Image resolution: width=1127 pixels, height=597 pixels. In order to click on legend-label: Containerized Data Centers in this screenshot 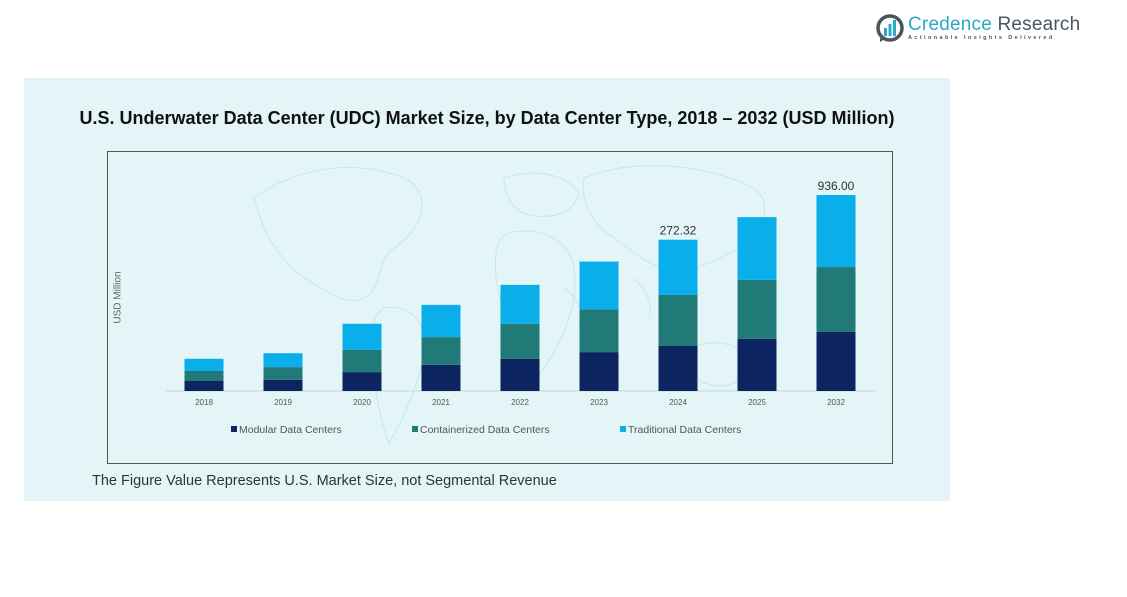, I will do `click(485, 430)`.